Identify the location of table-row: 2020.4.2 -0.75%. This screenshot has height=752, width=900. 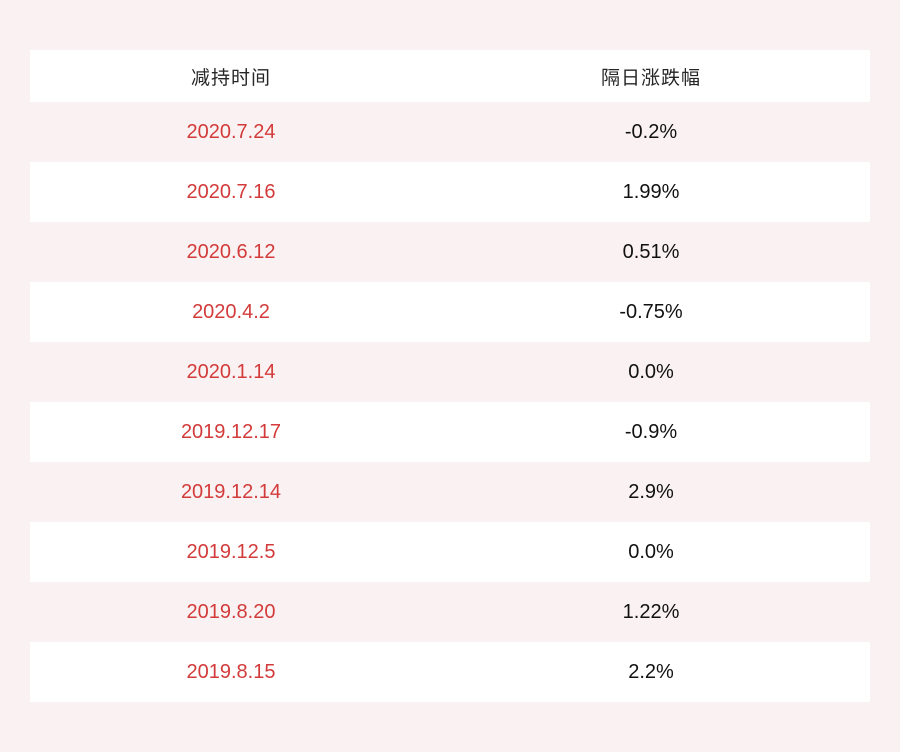
(450, 312).